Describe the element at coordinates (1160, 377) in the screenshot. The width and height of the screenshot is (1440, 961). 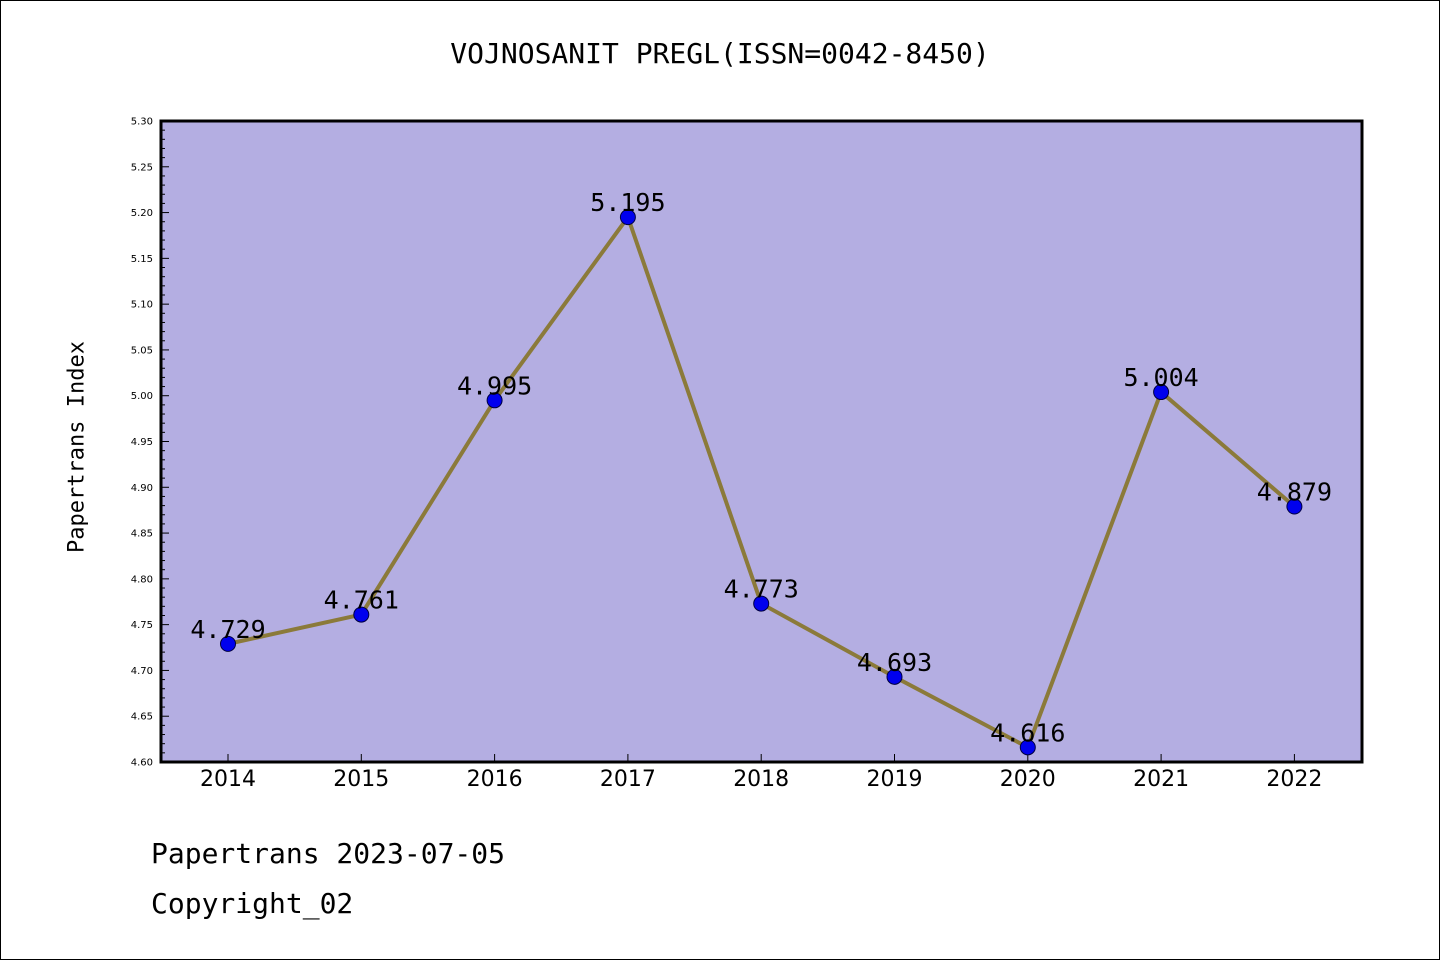
I see `data-label: 5.004` at that location.